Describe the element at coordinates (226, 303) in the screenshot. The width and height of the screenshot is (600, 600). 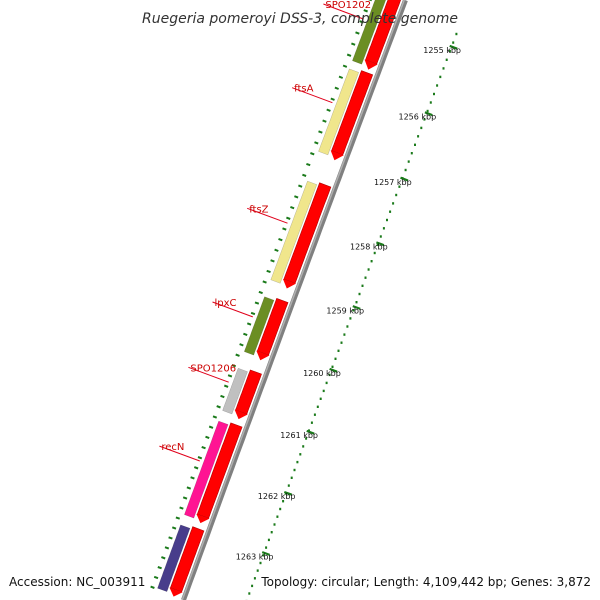
I see `gene-label: lpxC` at that location.